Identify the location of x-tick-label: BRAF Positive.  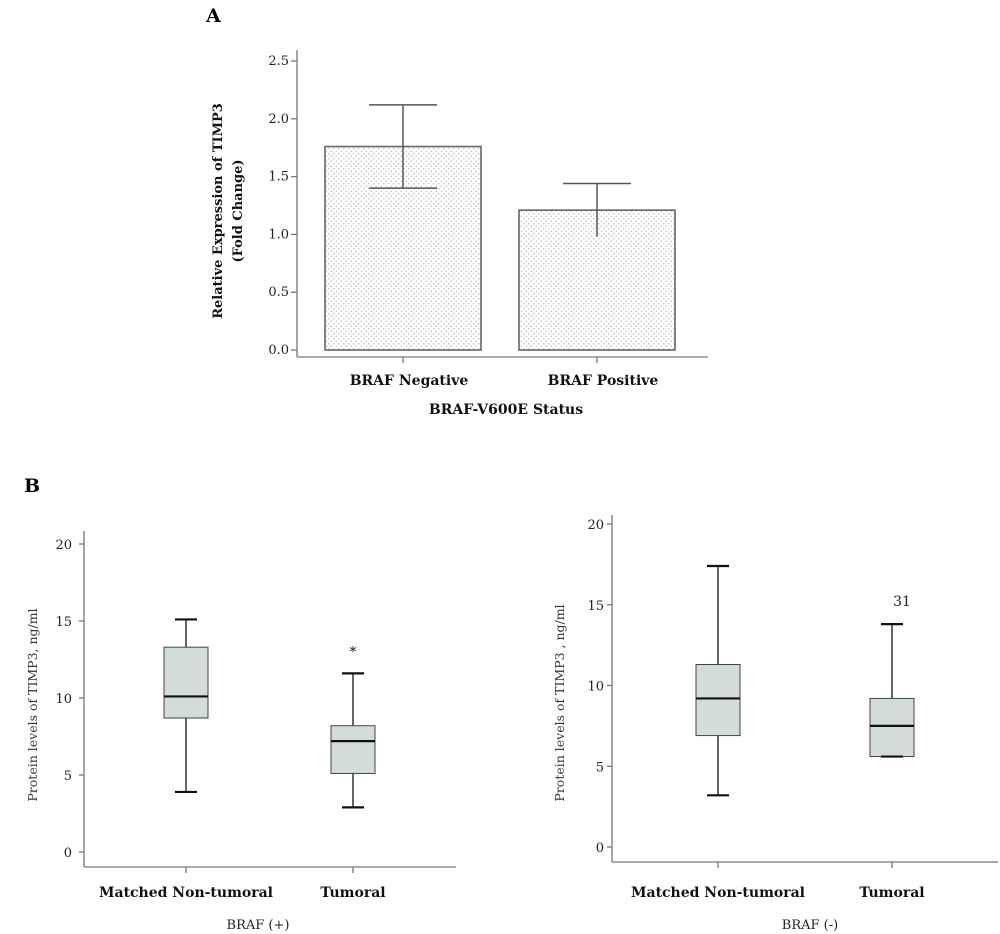
(603, 381).